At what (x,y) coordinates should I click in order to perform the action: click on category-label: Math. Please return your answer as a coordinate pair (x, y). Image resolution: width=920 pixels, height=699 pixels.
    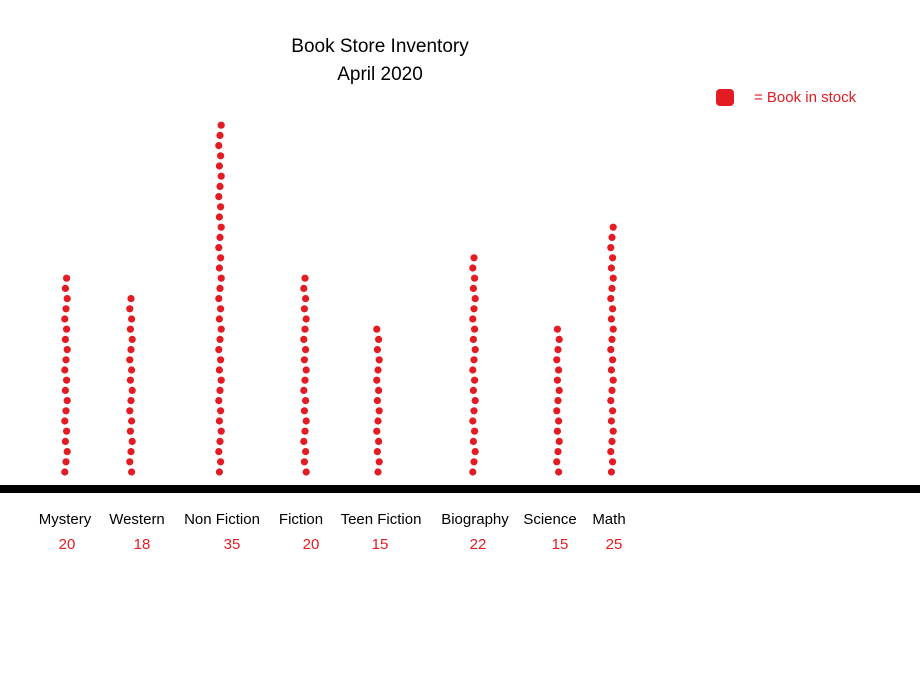
    Looking at the image, I should click on (608, 519).